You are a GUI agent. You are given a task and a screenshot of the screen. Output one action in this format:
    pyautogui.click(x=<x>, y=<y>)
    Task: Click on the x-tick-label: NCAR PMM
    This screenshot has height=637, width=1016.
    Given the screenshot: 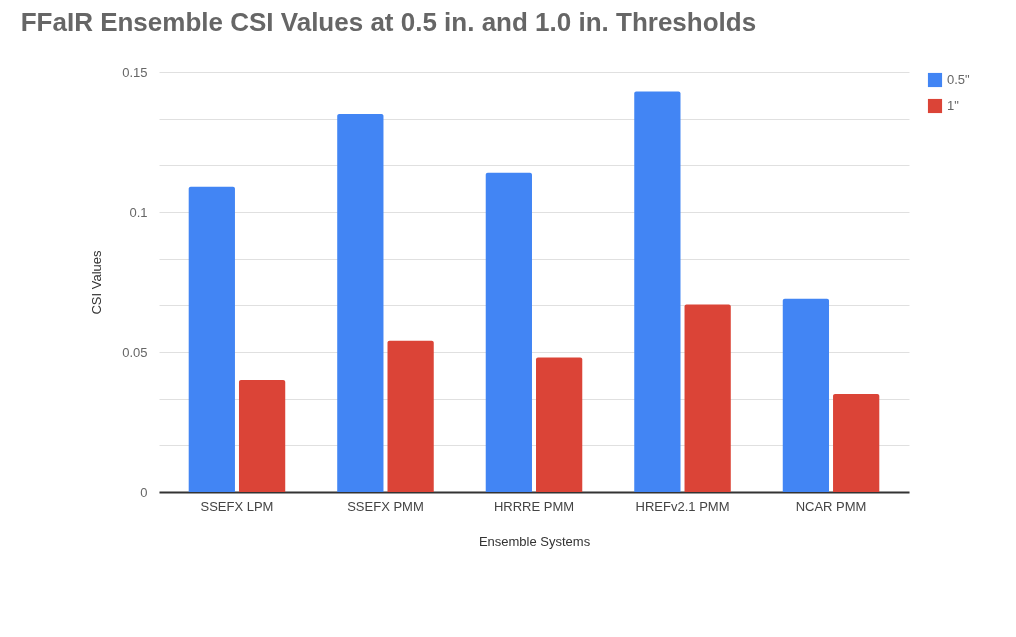 What is the action you would take?
    pyautogui.click(x=831, y=506)
    